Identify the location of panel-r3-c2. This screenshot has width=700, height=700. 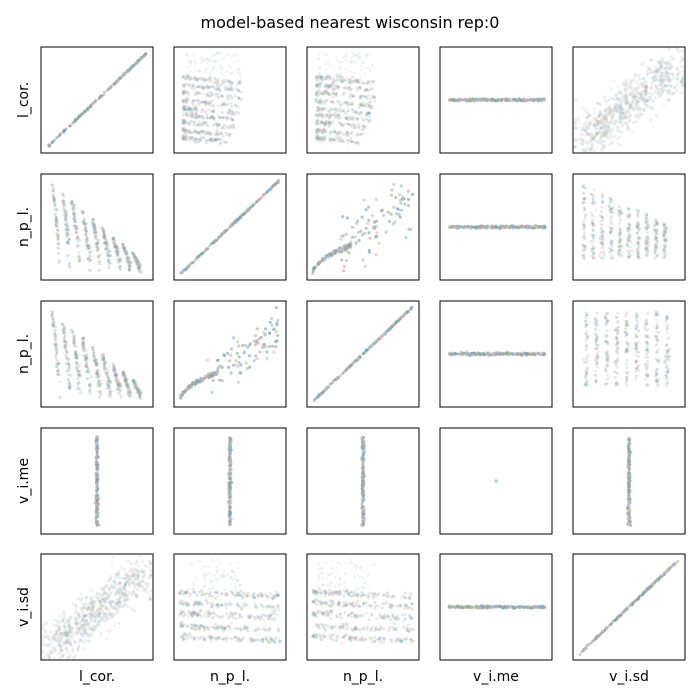
(230, 354).